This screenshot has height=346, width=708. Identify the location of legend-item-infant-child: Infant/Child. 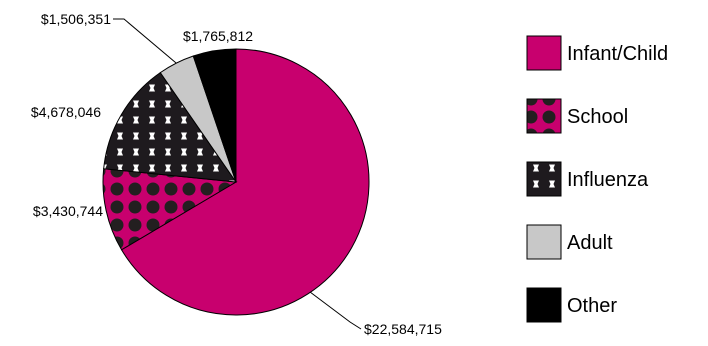
(597, 53).